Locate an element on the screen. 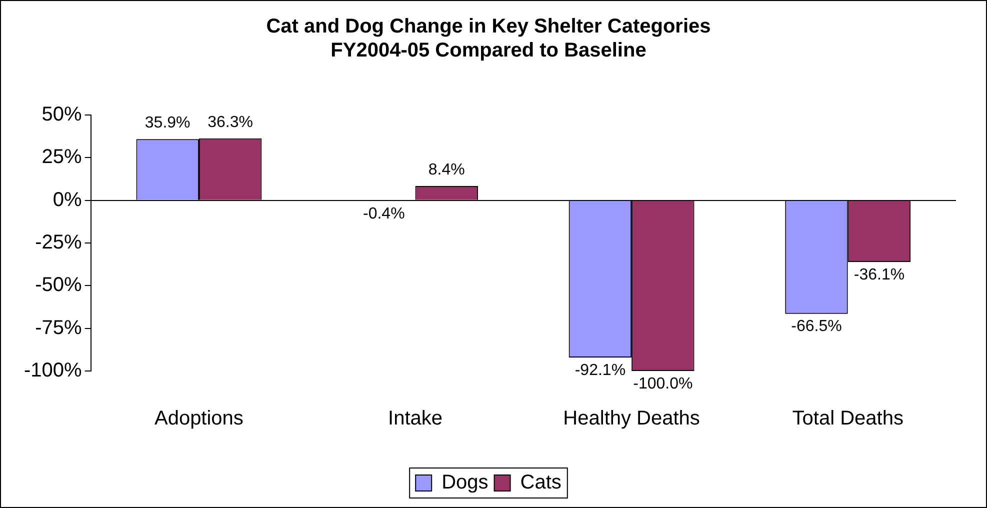  data-label: 36.3% is located at coordinates (231, 122).